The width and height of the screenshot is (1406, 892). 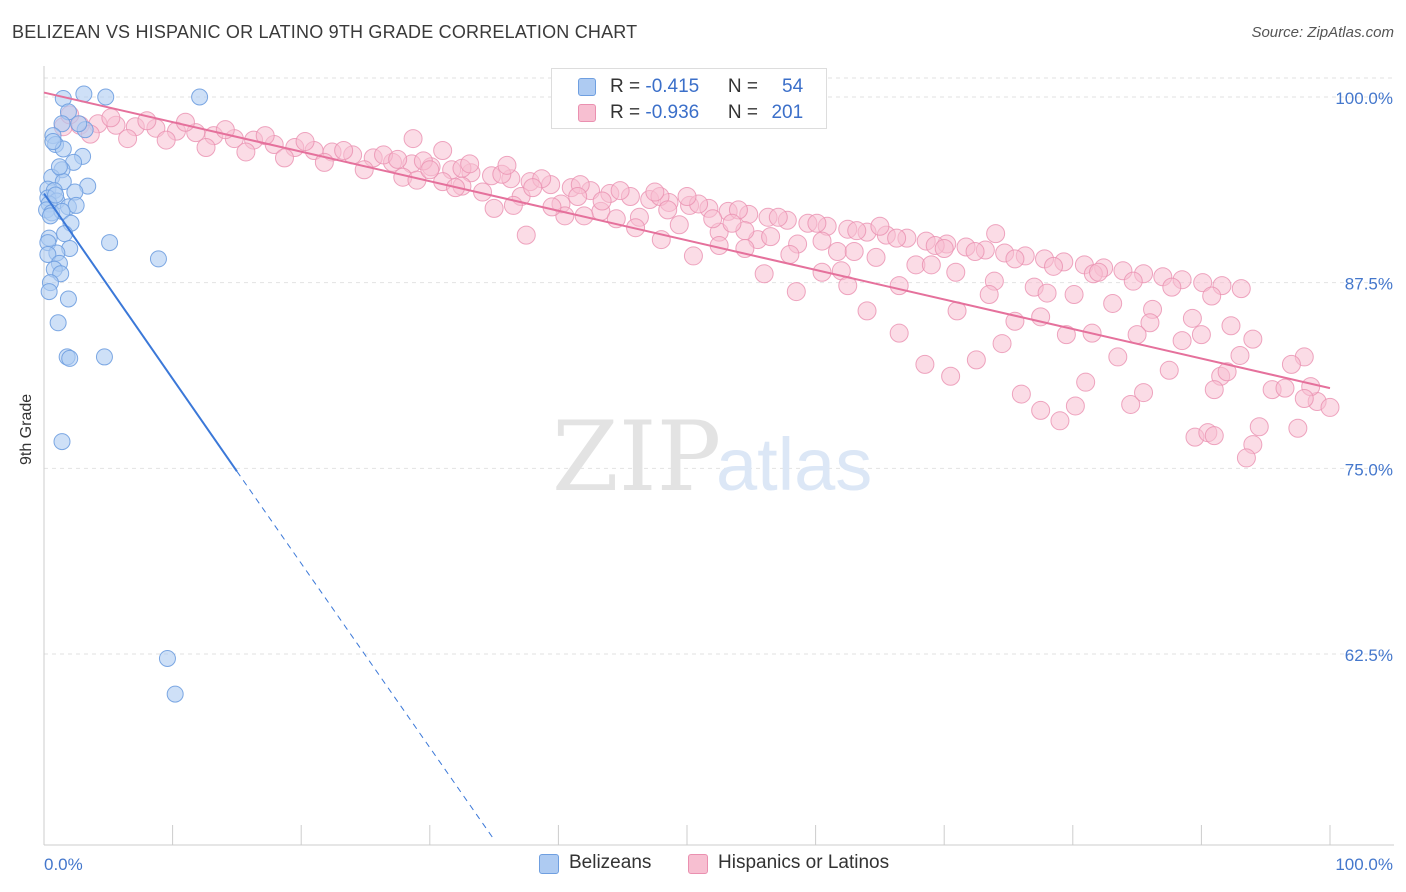 I want to click on watermark: ZIP atlas, so click(x=712, y=457).